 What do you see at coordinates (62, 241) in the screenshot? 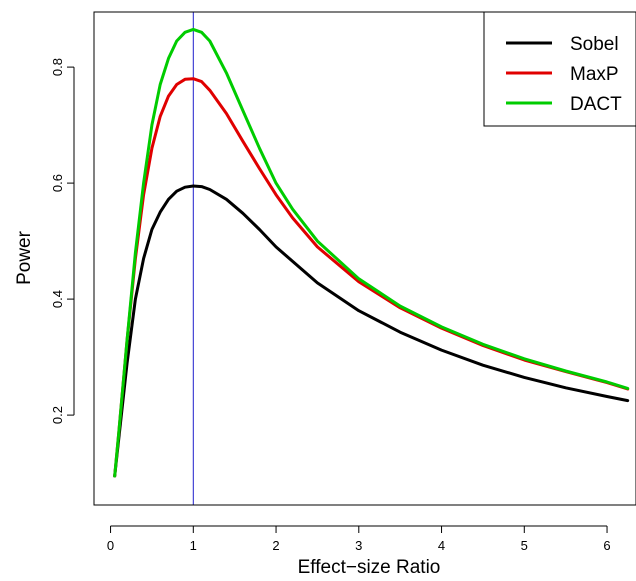
I see `y-axis: 0.2 0.4 0.6 0.8` at bounding box center [62, 241].